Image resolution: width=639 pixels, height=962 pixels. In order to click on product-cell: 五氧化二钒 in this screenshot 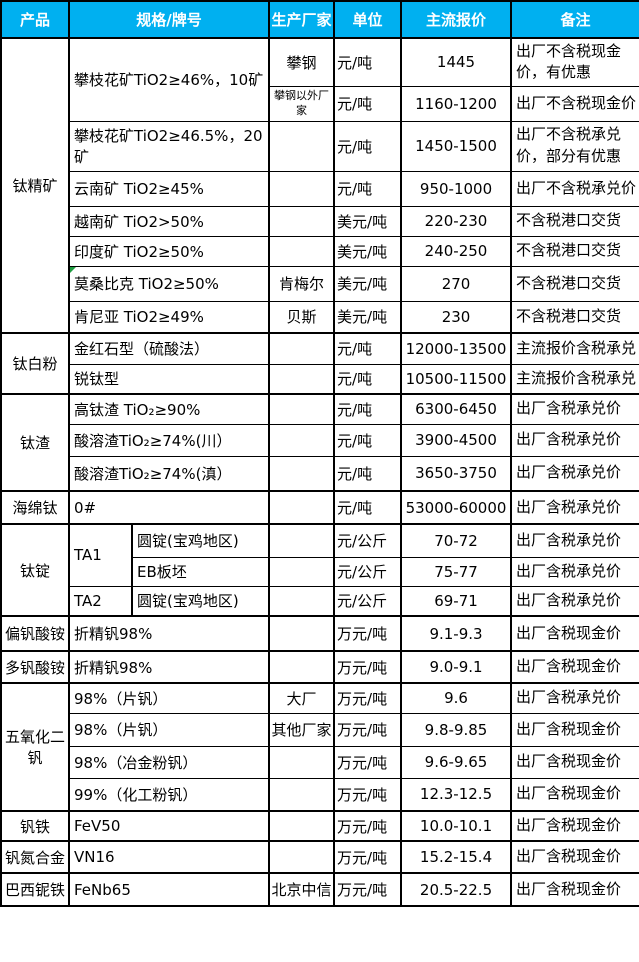, I will do `click(35, 747)`.